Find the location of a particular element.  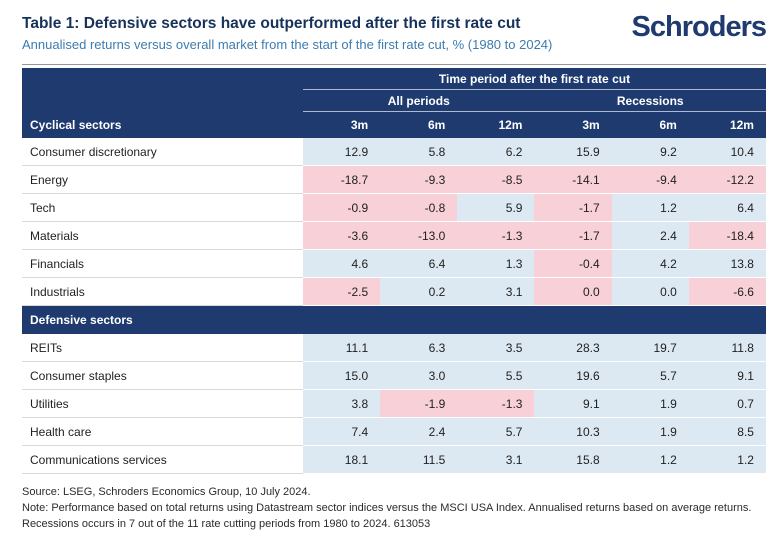

value-cell: -0.4 is located at coordinates (573, 264).